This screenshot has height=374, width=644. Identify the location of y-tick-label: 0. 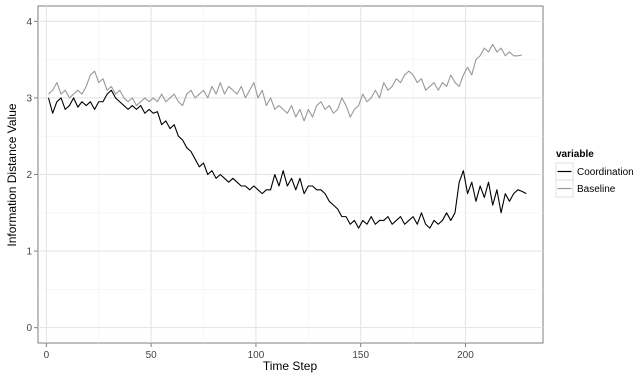
(29, 328).